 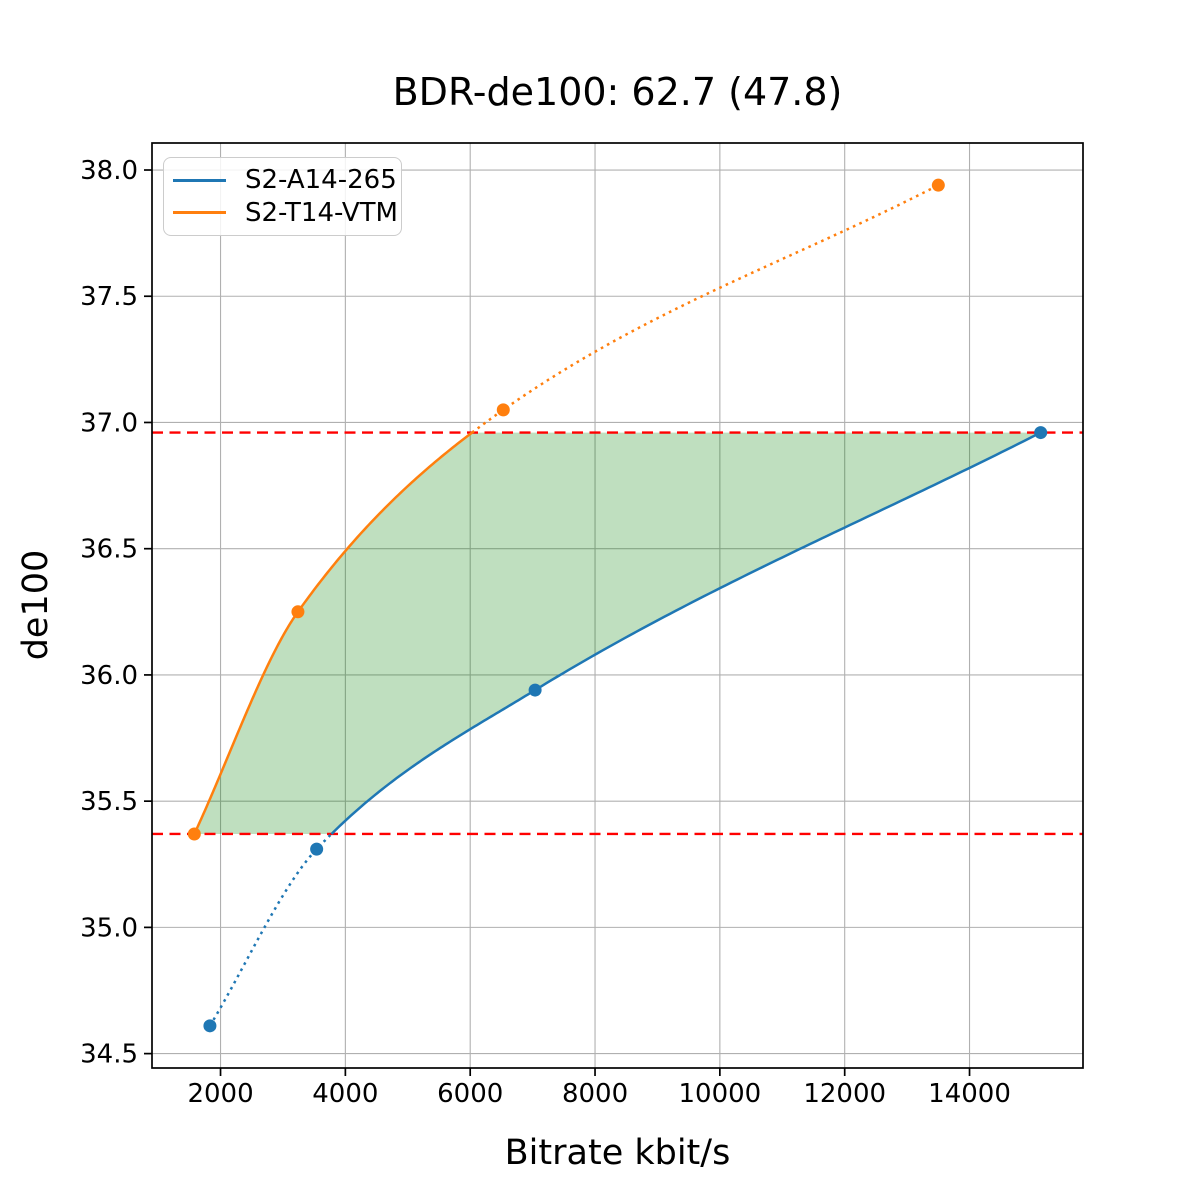 What do you see at coordinates (595, 1094) in the screenshot?
I see `x-tick-label: 8000` at bounding box center [595, 1094].